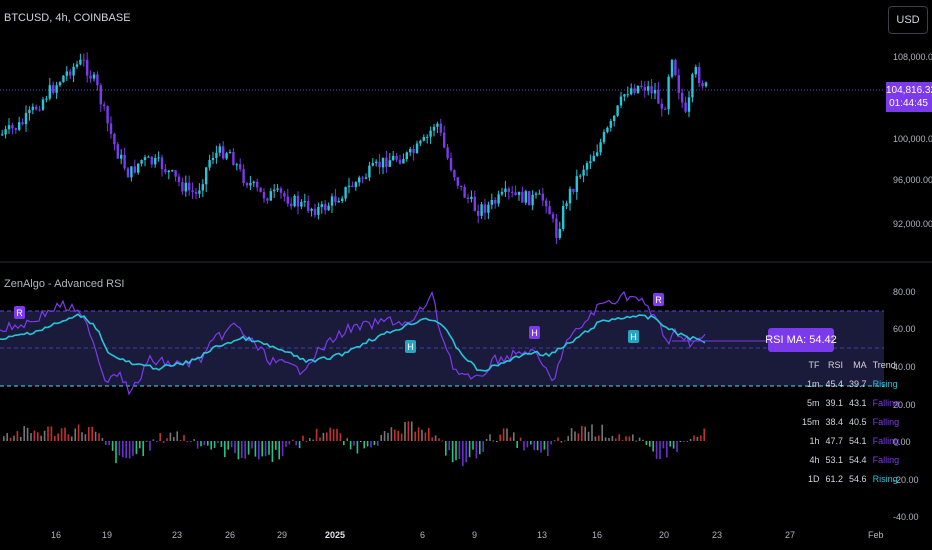 The width and height of the screenshot is (932, 550). I want to click on indicator-axis-label: 80.00, so click(904, 292).